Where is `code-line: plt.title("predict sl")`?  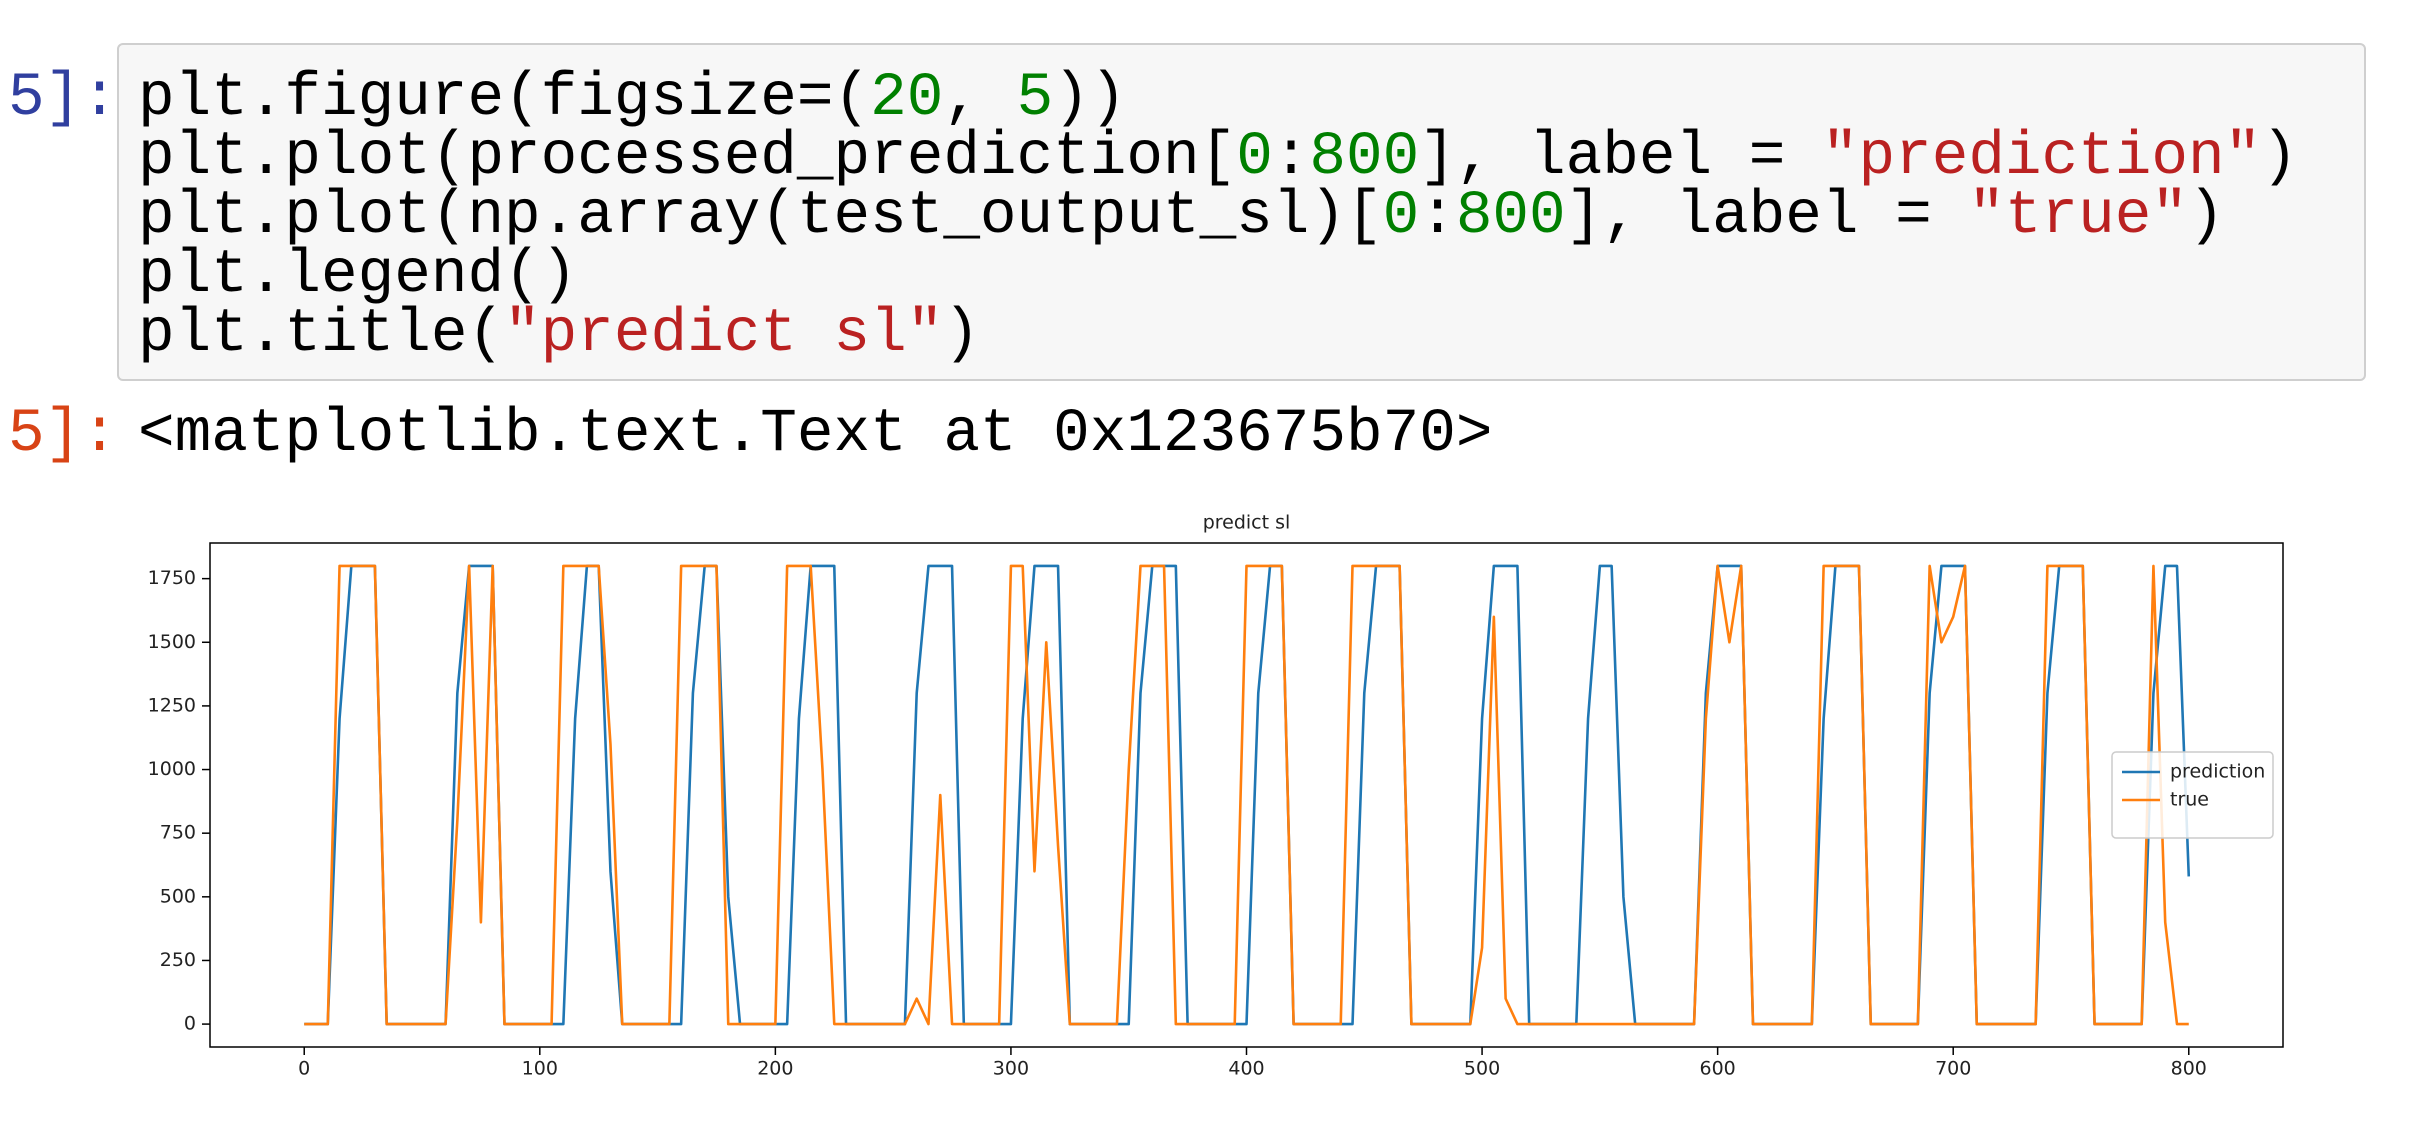 code-line: plt.title("predict sl") is located at coordinates (559, 334).